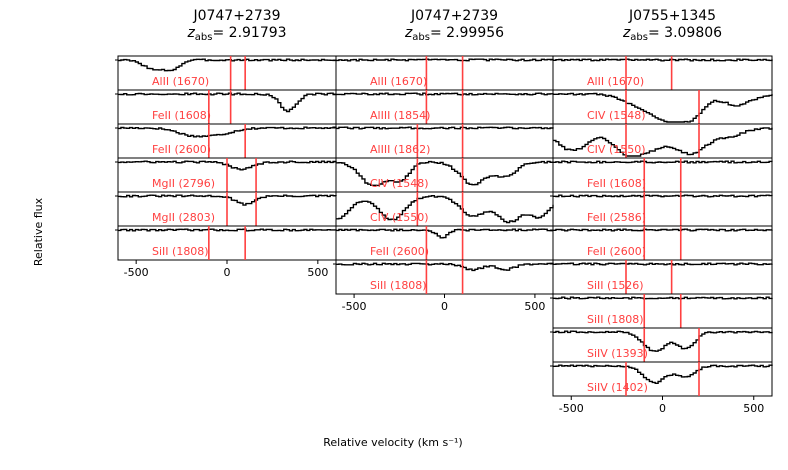 This screenshot has width=788, height=470. I want to click on panel-3-4: FeII (1608), so click(661, 175).